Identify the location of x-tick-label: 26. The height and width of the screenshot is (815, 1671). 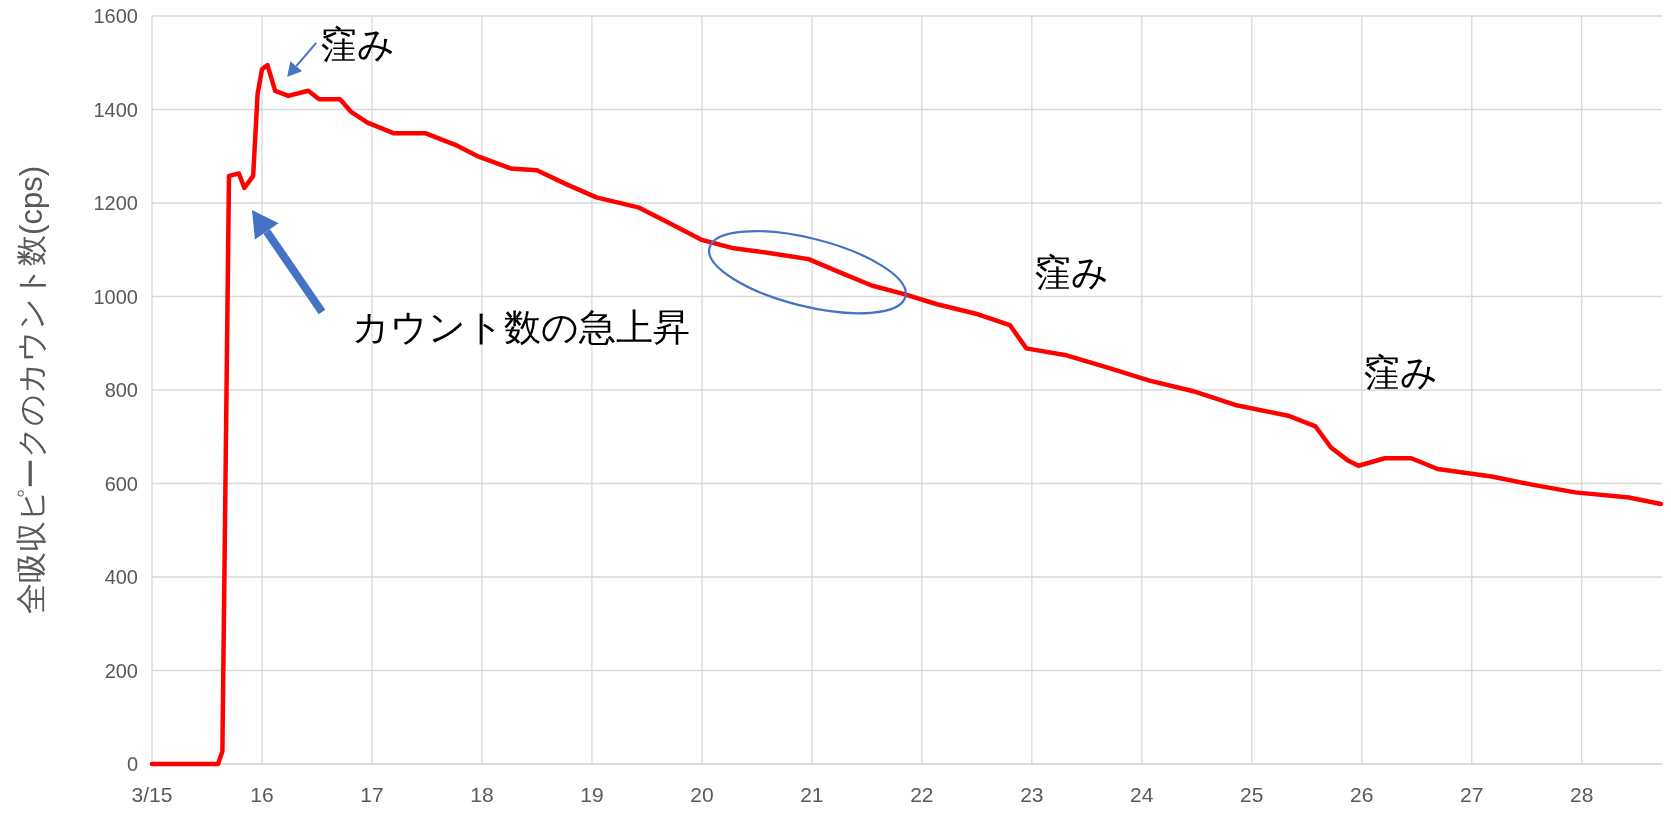
(1362, 794).